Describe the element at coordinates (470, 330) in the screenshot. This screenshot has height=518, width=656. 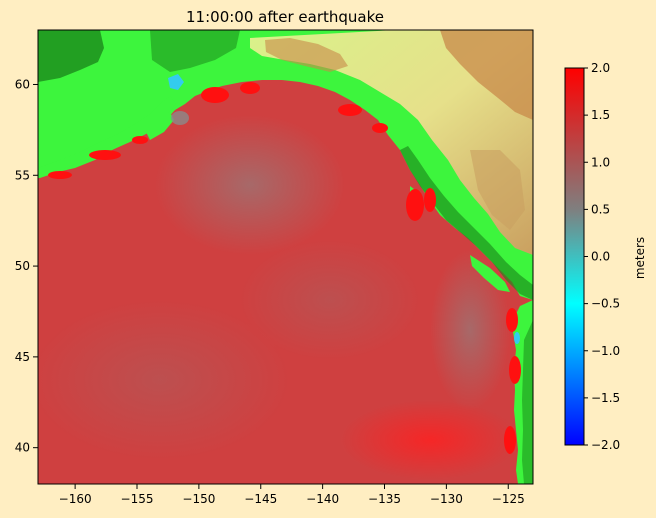
I see `calm-region-east` at that location.